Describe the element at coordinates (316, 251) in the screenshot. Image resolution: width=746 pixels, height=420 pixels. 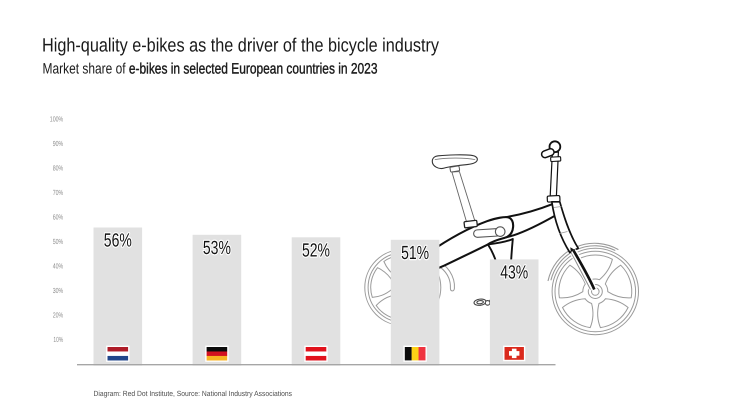
I see `svg-text: 52%` at that location.